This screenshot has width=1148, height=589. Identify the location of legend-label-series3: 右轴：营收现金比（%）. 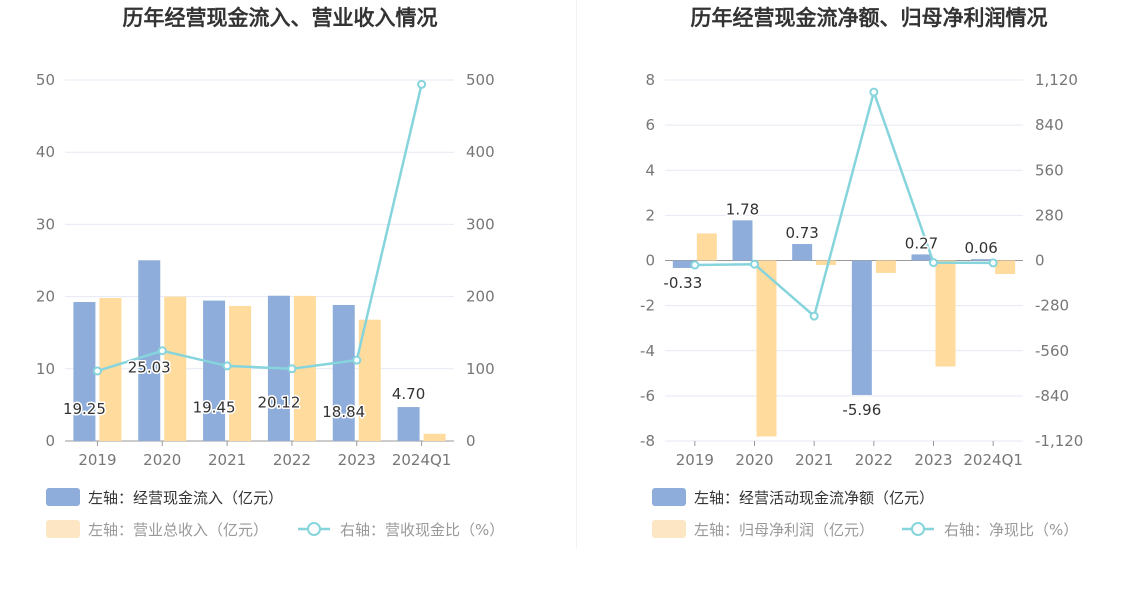
(422, 530).